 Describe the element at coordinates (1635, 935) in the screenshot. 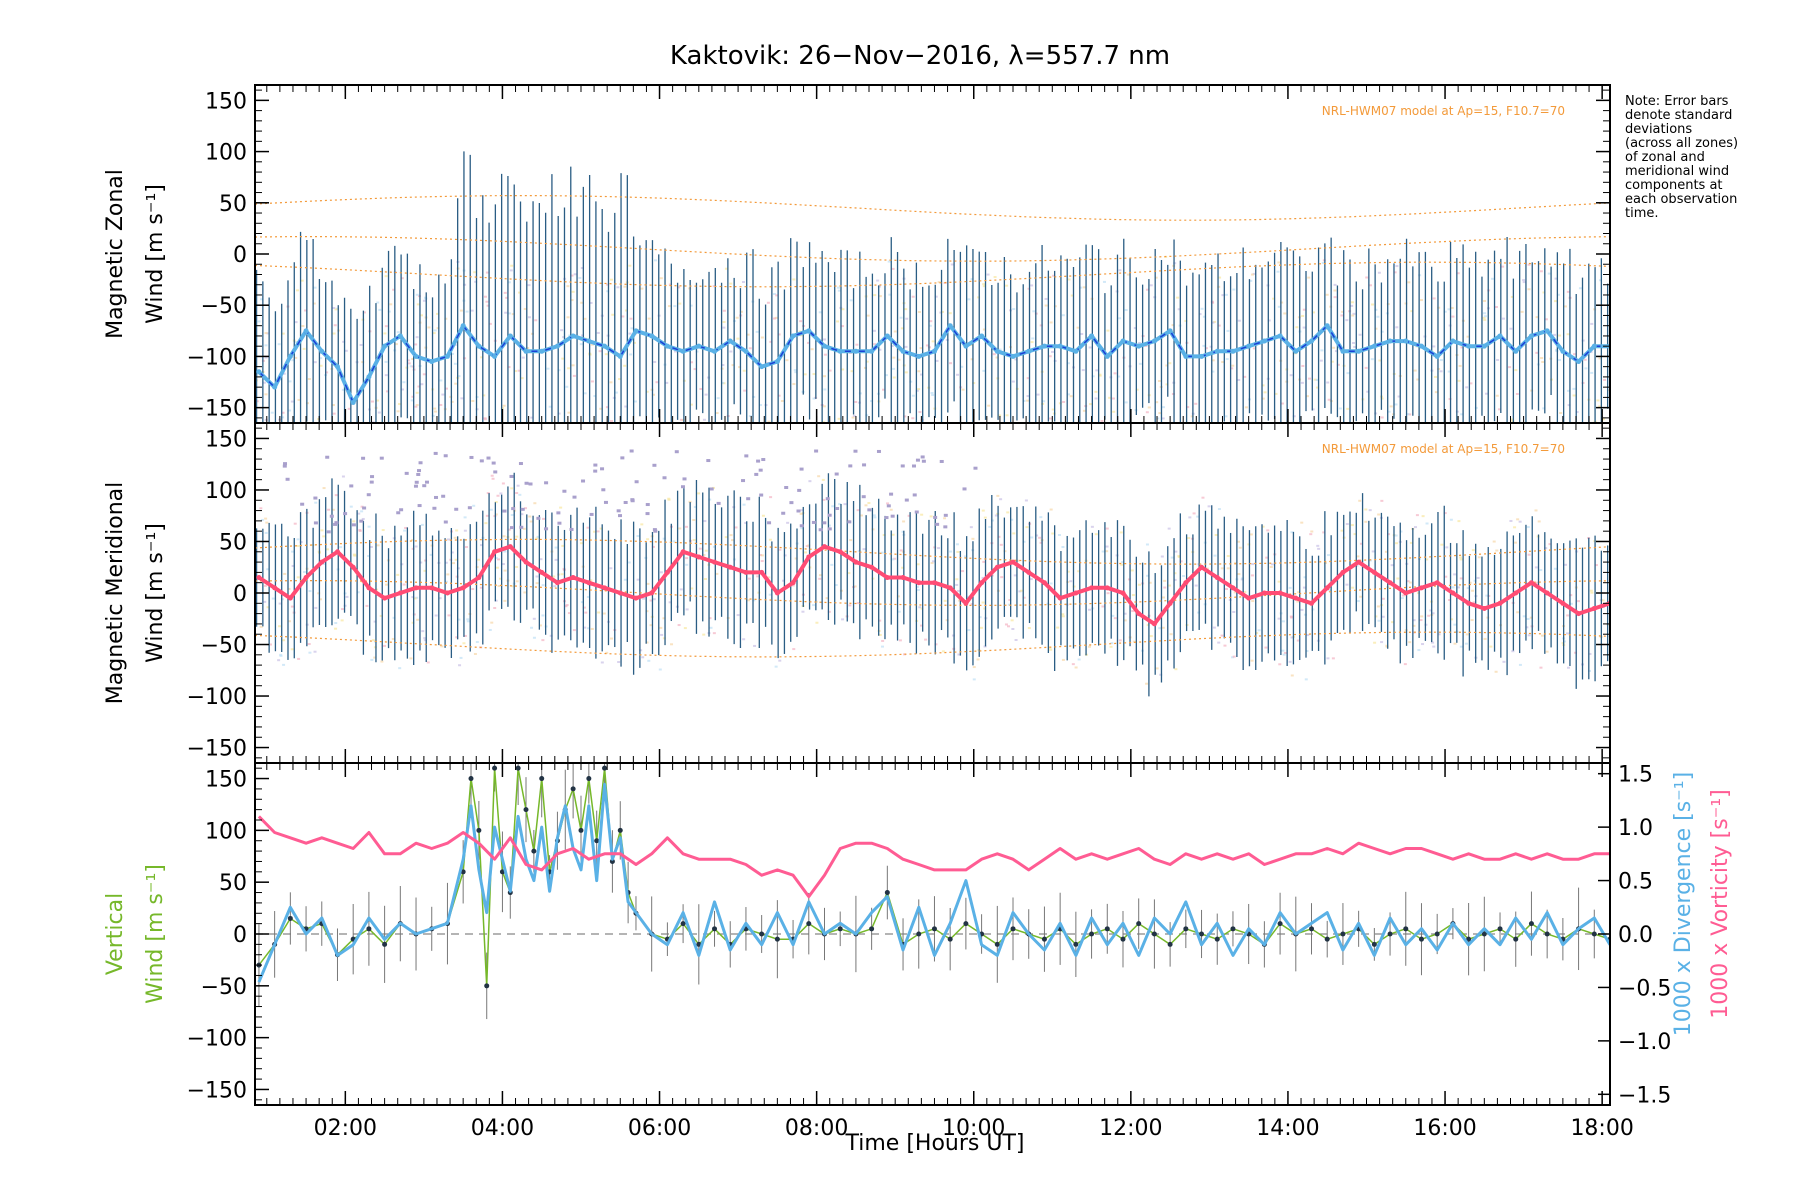

I see `right-axis-tick-label: 0.0` at that location.